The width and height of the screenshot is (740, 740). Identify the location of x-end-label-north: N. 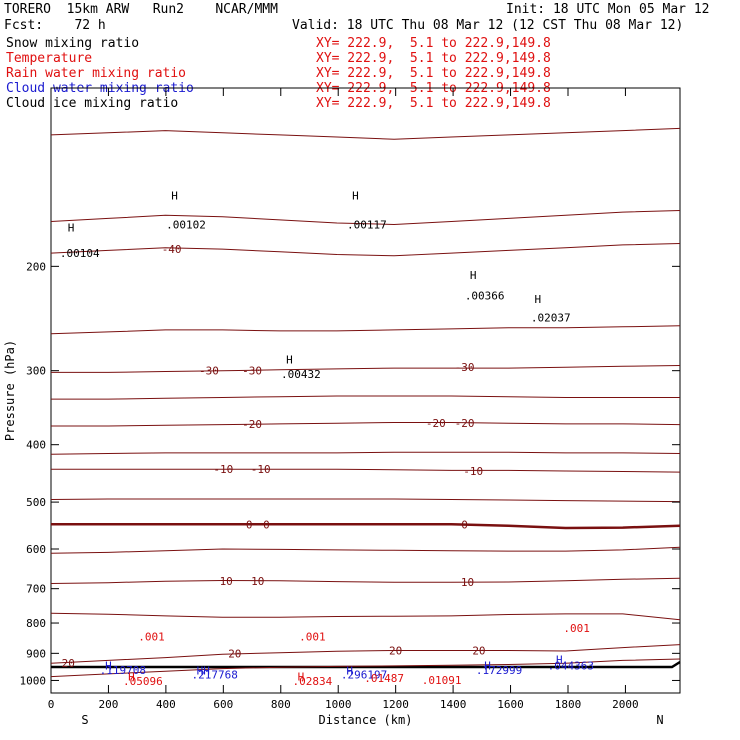
(659, 720).